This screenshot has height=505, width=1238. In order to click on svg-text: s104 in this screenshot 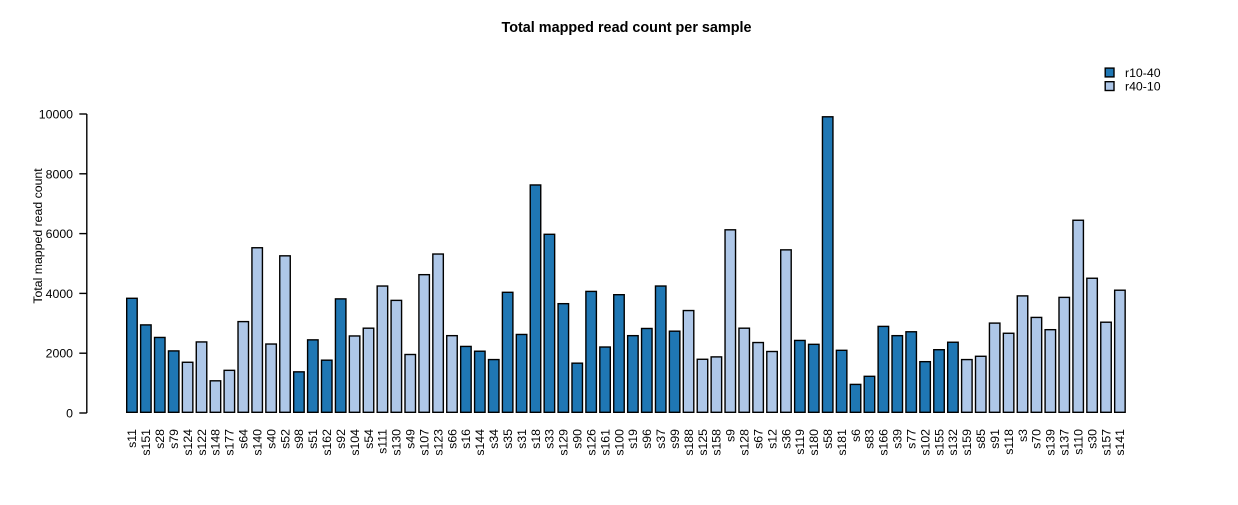, I will do `click(355, 442)`.